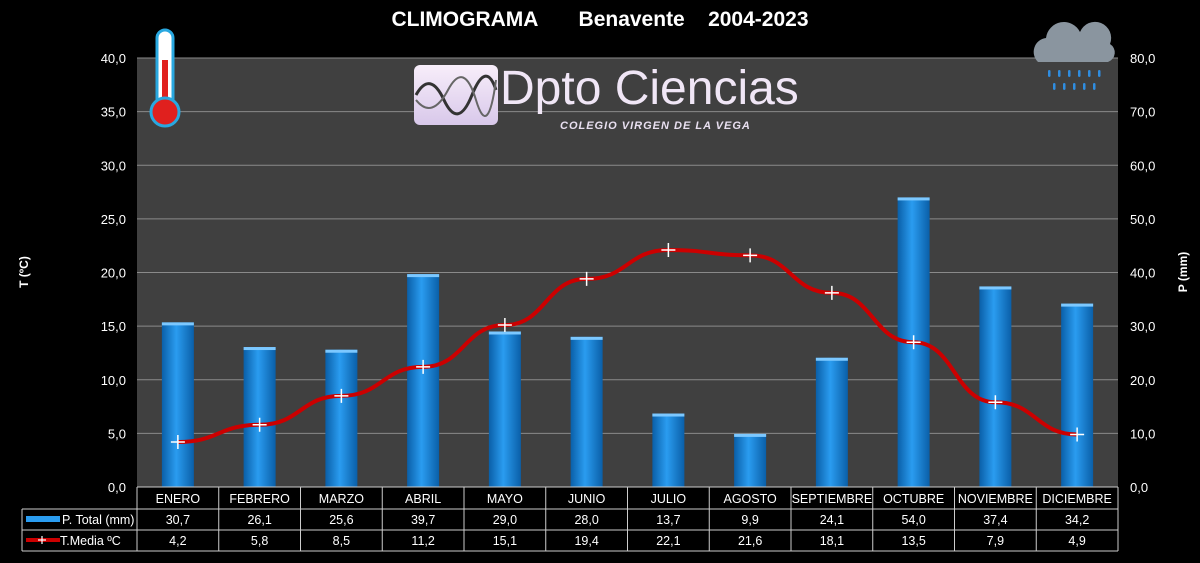 Image resolution: width=1200 pixels, height=563 pixels. What do you see at coordinates (423, 366) in the screenshot?
I see `temperature-marker-abril` at bounding box center [423, 366].